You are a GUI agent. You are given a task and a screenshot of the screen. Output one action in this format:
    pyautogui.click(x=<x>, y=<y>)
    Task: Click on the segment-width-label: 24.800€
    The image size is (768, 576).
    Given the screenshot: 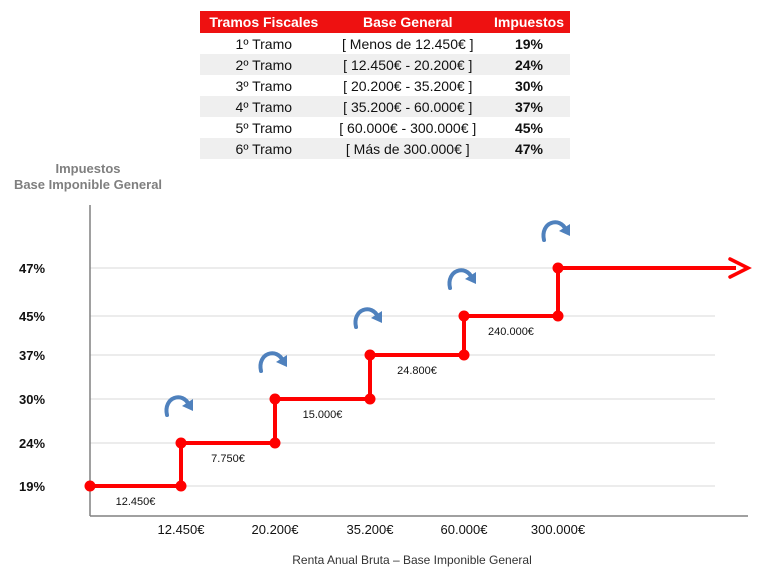 What is the action you would take?
    pyautogui.click(x=417, y=371)
    